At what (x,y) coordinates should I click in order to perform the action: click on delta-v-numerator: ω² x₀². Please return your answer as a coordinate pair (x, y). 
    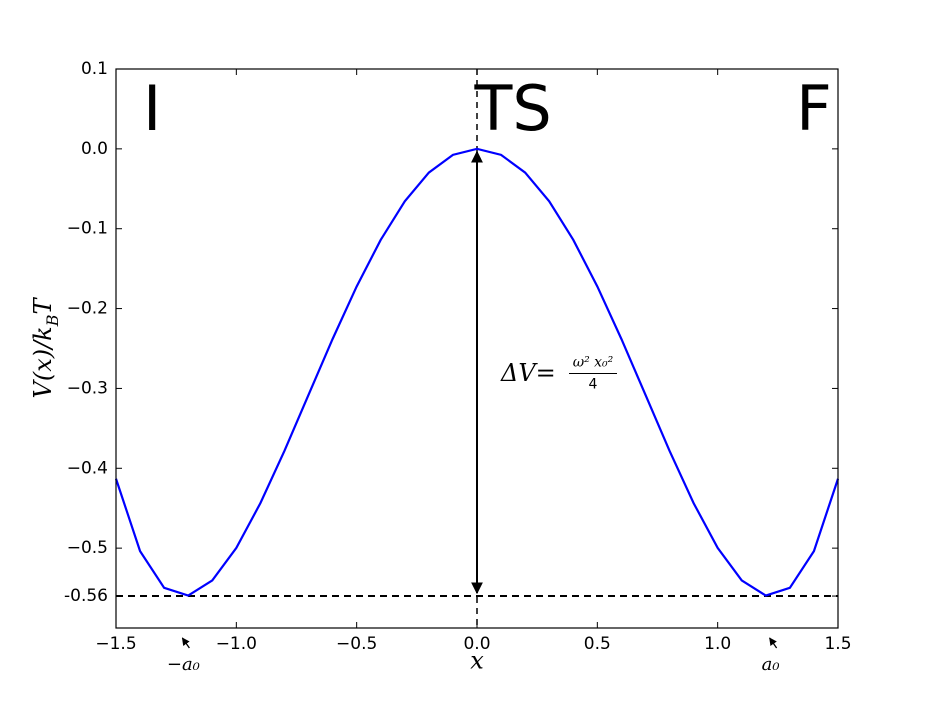
    Looking at the image, I should click on (593, 362).